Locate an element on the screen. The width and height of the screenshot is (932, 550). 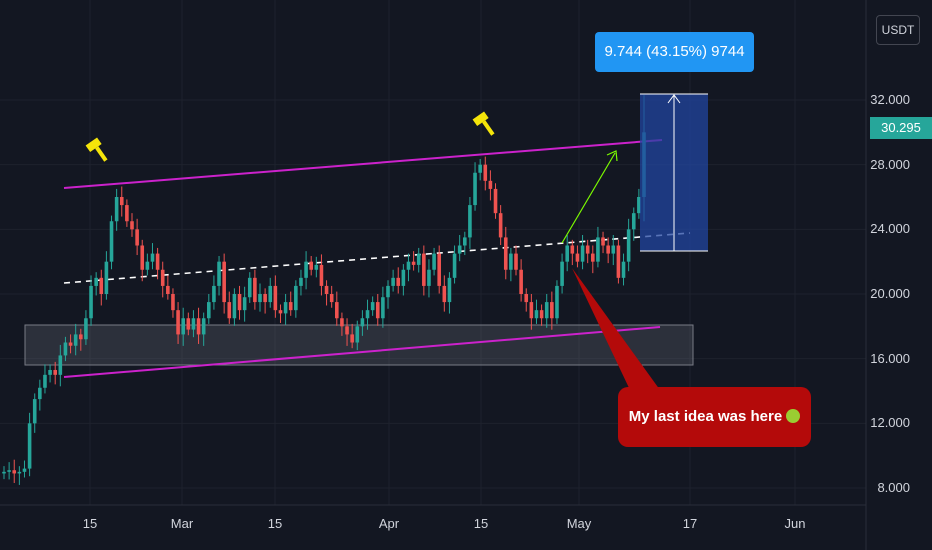
price-tick-label: 32.000 is located at coordinates (890, 99).